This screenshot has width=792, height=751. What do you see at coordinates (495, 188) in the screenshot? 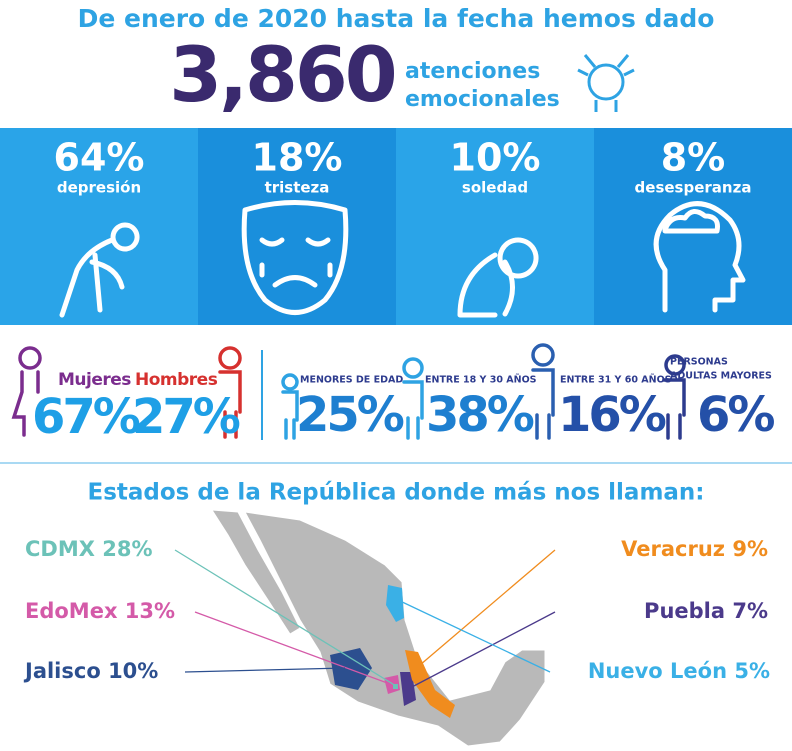
I see `emotion-label: soledad` at bounding box center [495, 188].